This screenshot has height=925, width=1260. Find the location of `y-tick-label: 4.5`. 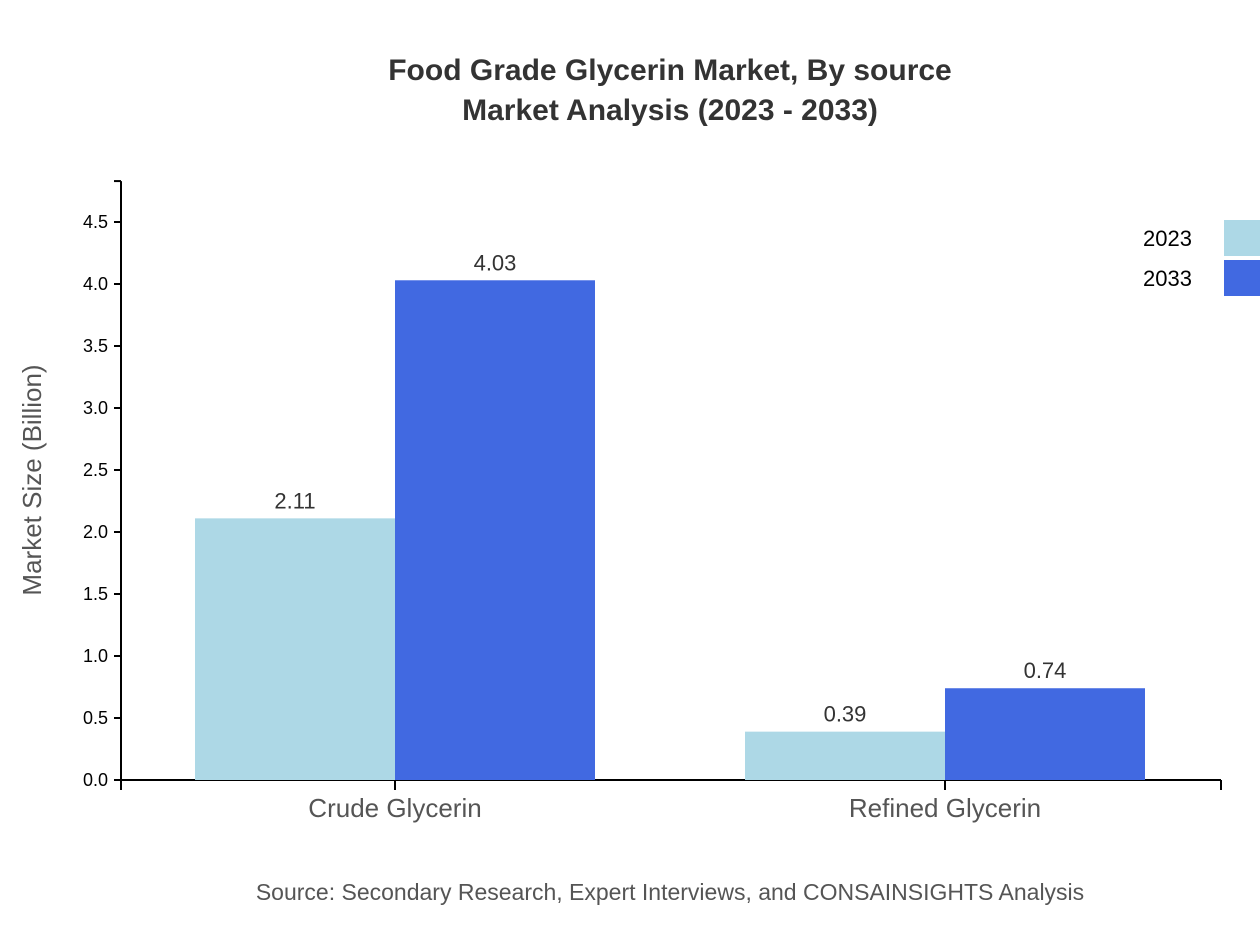

y-tick-label: 4.5 is located at coordinates (95, 222).